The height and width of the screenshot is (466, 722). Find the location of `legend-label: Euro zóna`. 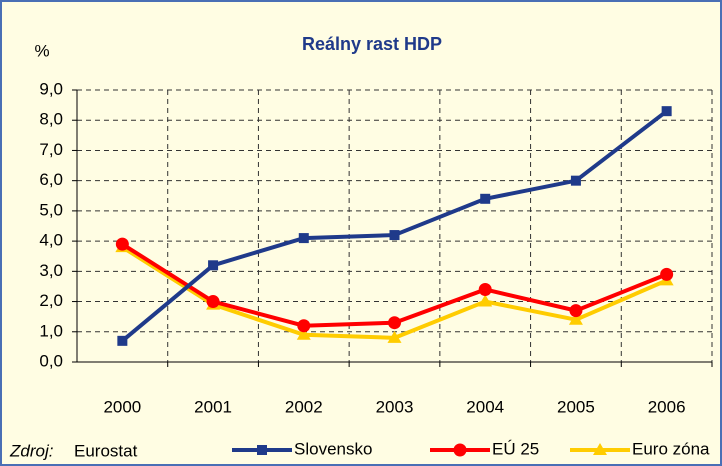

legend-label: Euro zóna is located at coordinates (671, 448).